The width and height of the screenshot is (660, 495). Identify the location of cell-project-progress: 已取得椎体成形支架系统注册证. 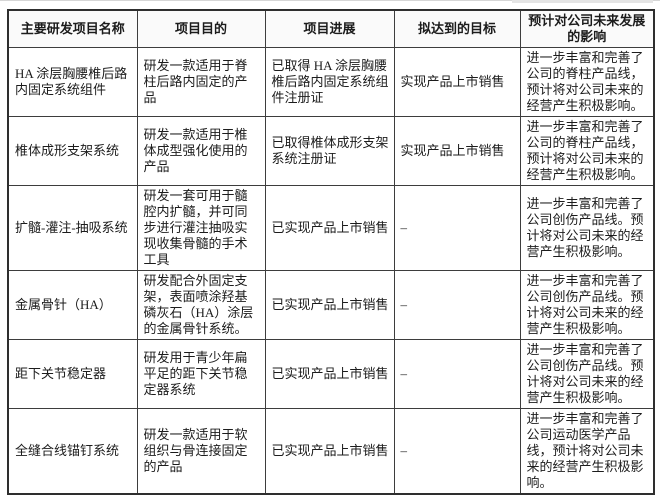
(329, 151).